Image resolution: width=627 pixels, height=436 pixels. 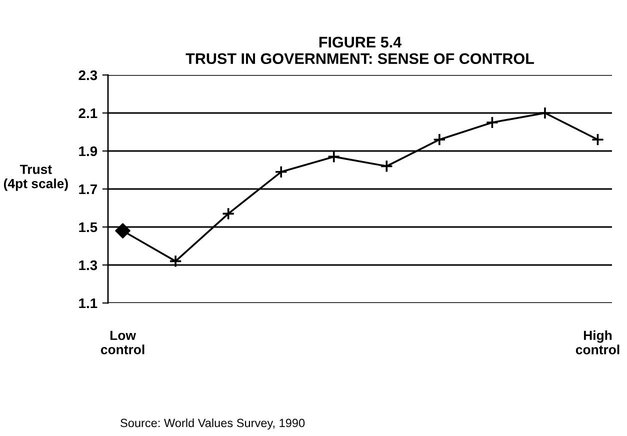 I want to click on y-tick-label: 1.5, so click(x=88, y=227).